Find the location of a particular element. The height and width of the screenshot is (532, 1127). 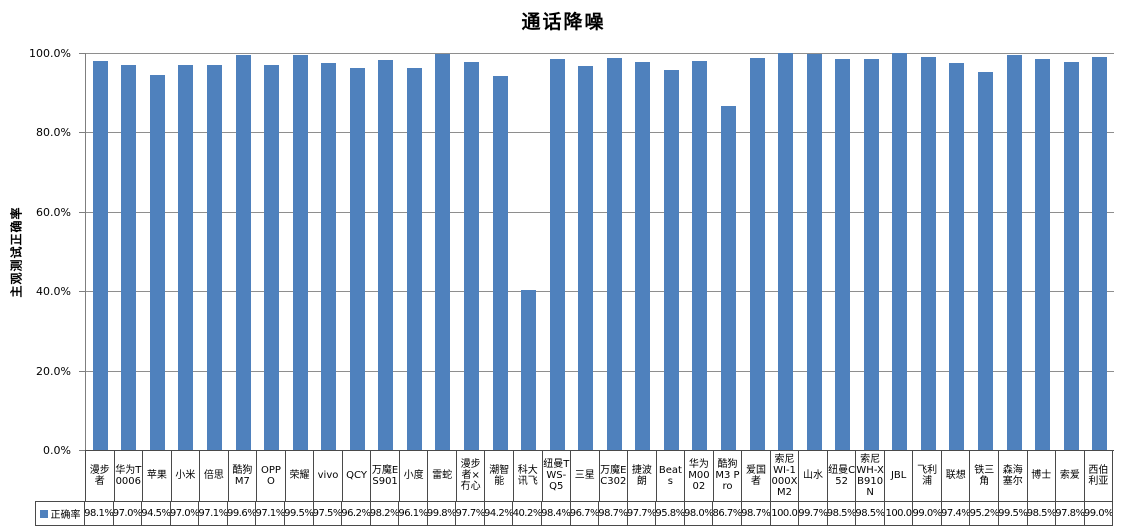

y-axis-title: 主观测试正确率 is located at coordinates (16, 252).